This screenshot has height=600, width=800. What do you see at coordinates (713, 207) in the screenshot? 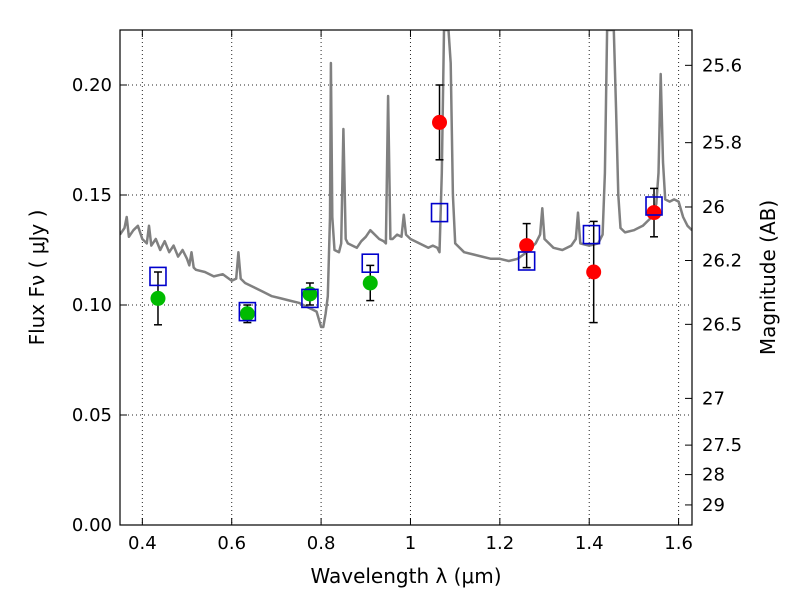
I see `magnitude-tick-label: 26` at bounding box center [713, 207].